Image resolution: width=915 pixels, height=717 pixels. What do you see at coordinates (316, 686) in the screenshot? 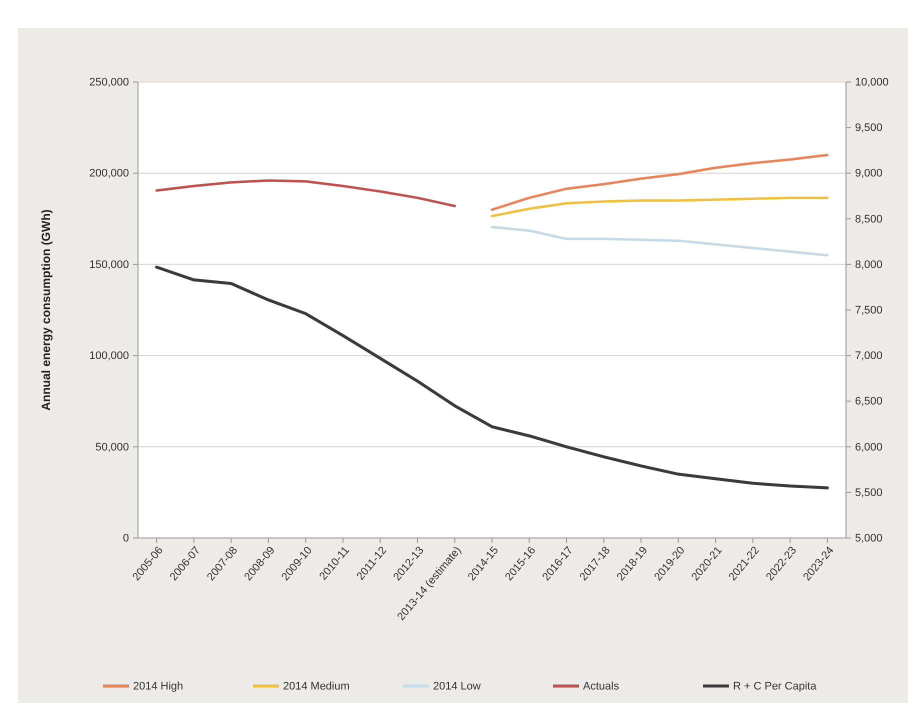
I see `legend-label: 2014 Medium` at bounding box center [316, 686].